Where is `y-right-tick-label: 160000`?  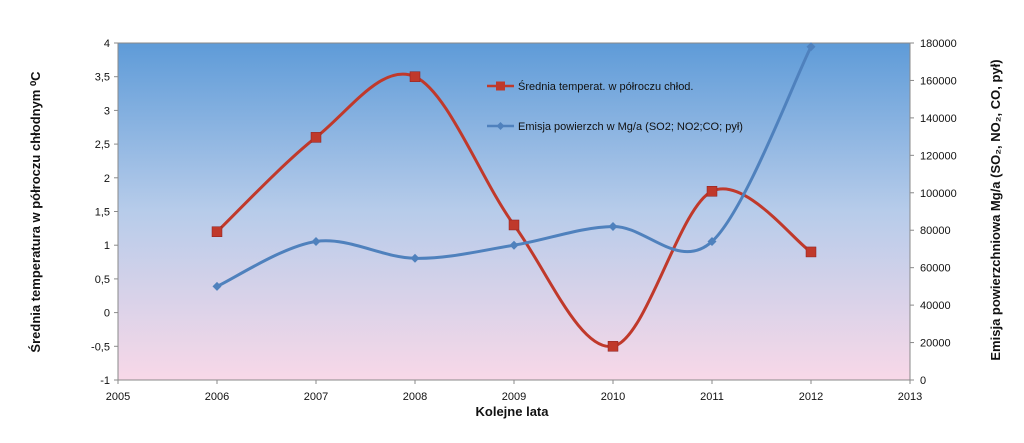
y-right-tick-label: 160000 is located at coordinates (938, 81).